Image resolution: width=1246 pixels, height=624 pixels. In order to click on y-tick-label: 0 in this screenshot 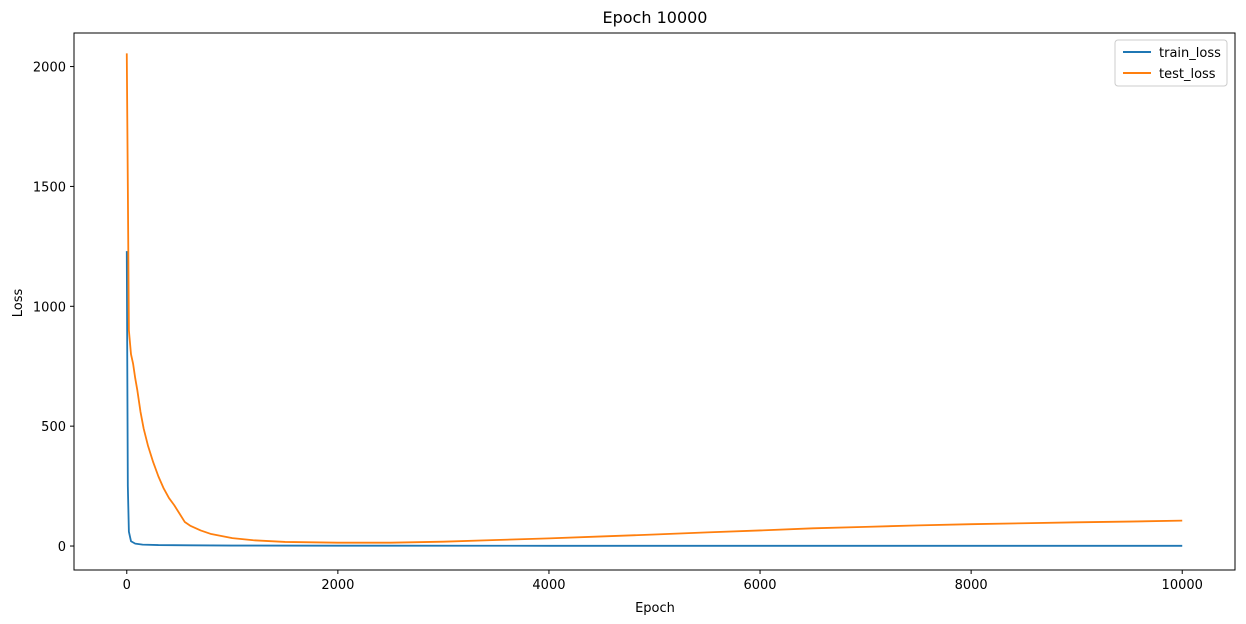, I will do `click(62, 547)`.